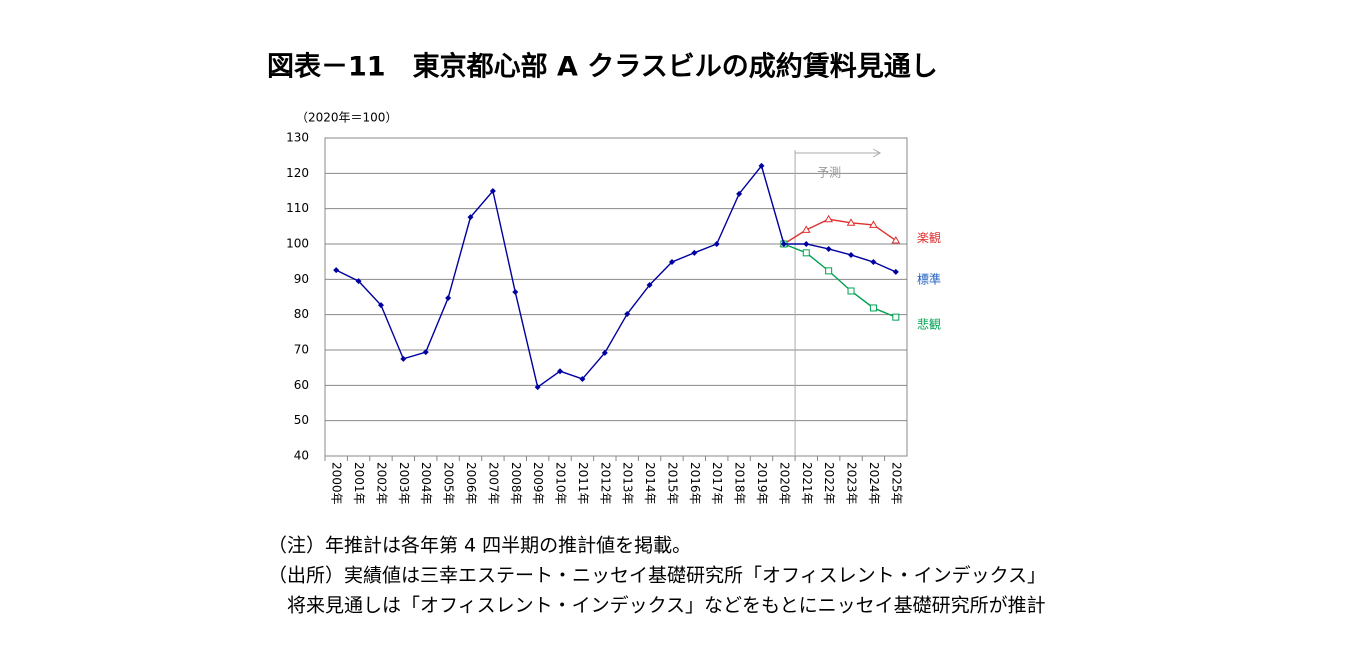  Describe the element at coordinates (657, 606) in the screenshot. I see `note: 将来見通しは「オフィスレント・インデックス」などをもとにニッセイ基礎研究所が推計` at that location.